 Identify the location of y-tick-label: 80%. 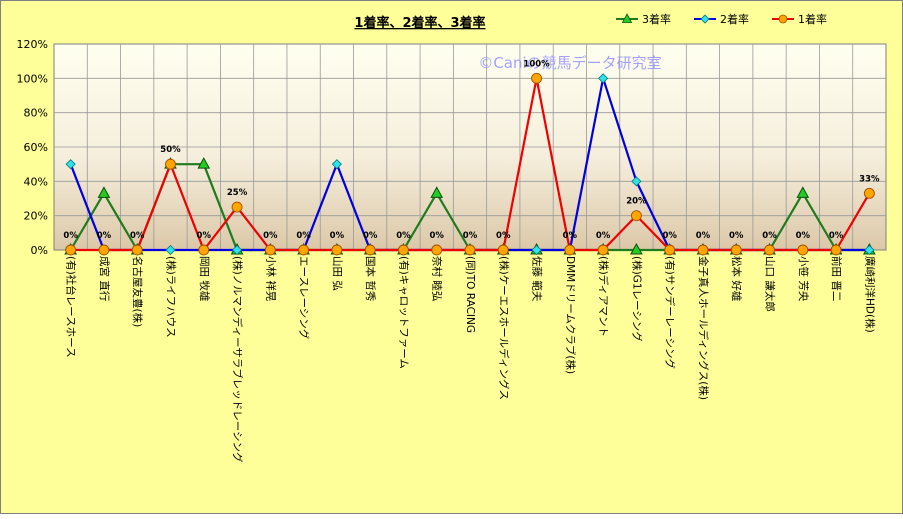
(36, 113).